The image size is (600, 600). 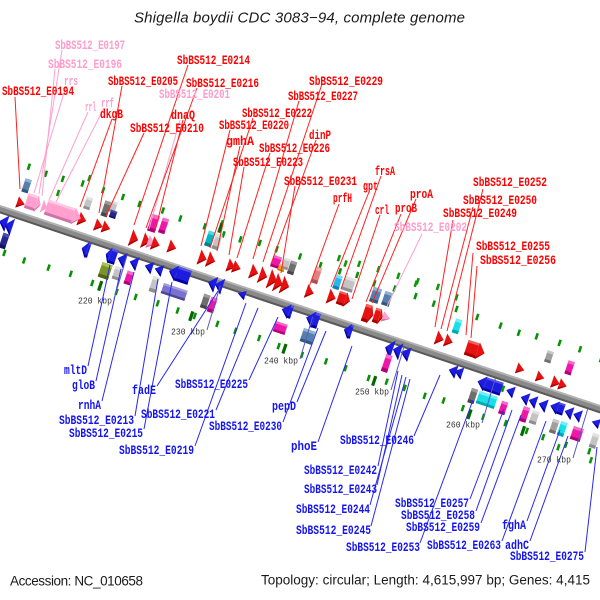 What do you see at coordinates (71, 81) in the screenshot?
I see `svg-text: rrs` at bounding box center [71, 81].